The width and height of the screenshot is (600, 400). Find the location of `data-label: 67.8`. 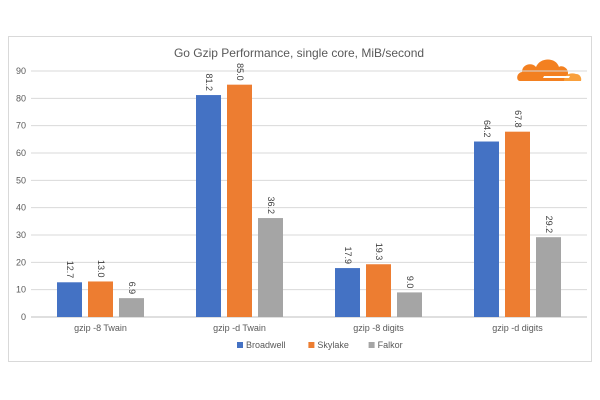

data-label: 67.8 is located at coordinates (518, 119).